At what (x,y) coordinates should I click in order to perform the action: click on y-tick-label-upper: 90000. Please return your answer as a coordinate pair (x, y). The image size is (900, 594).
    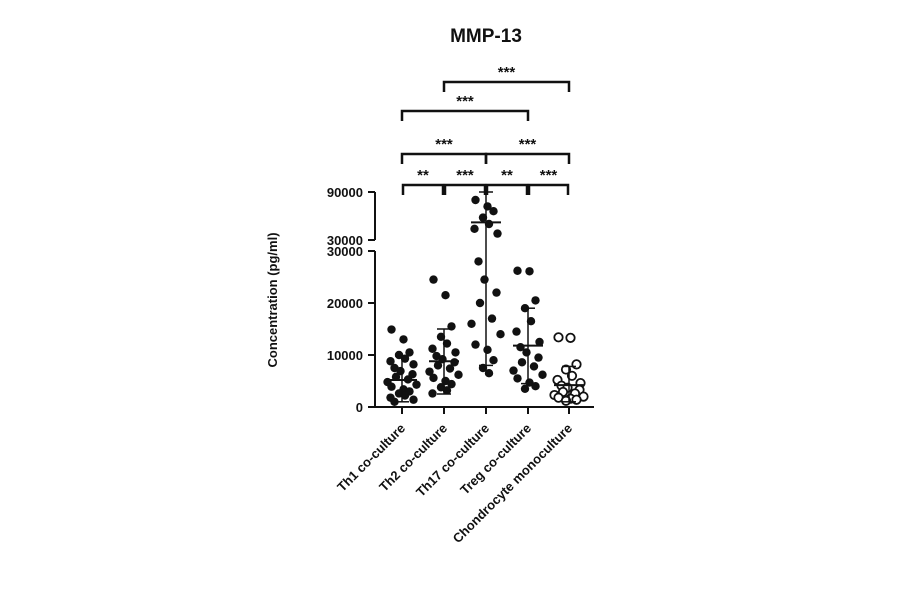
    Looking at the image, I should click on (345, 192).